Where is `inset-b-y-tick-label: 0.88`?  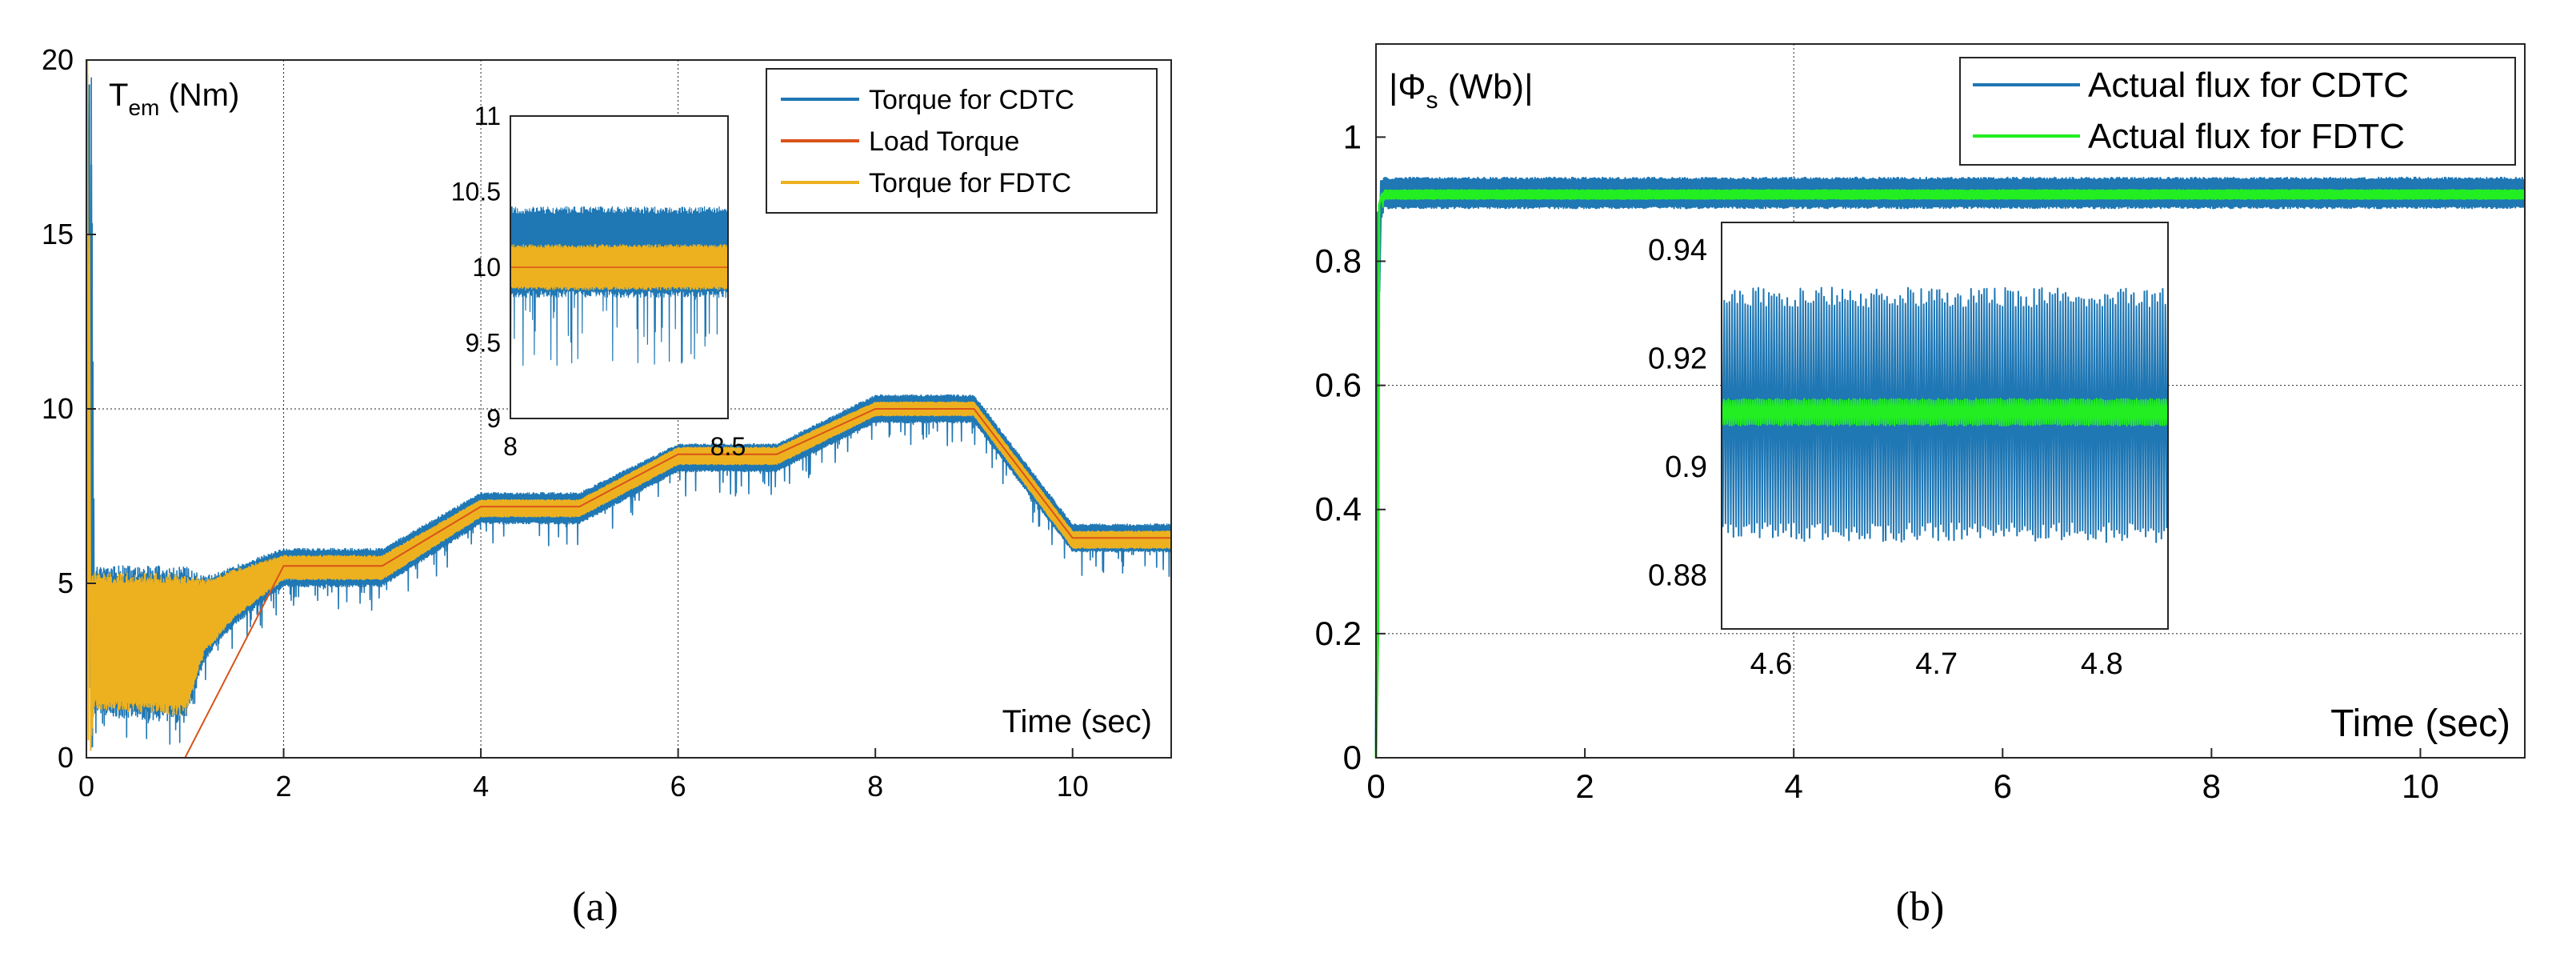
inset-b-y-tick-label: 0.88 is located at coordinates (1677, 575).